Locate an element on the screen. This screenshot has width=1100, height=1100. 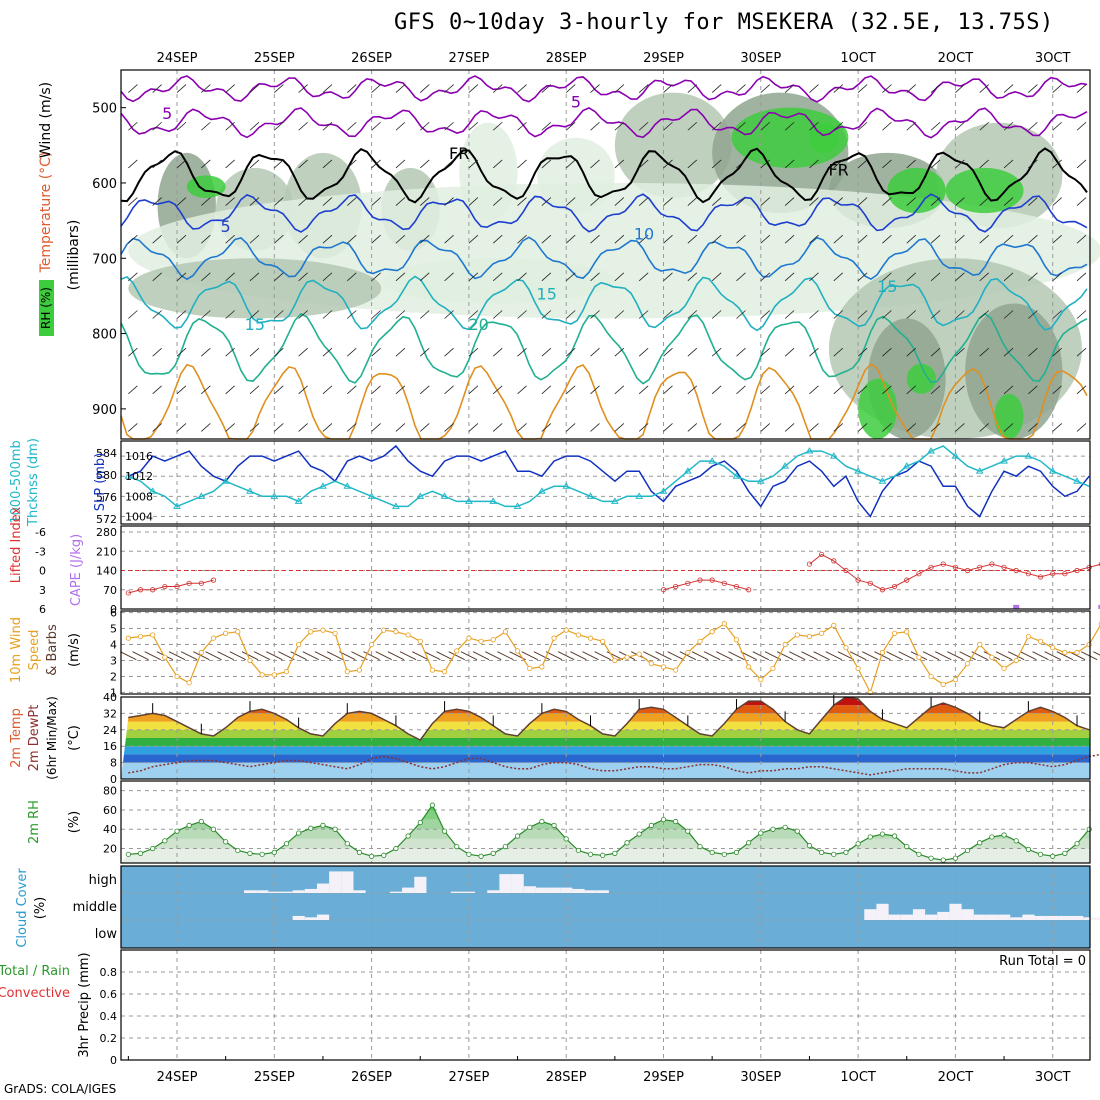
run-total-label: Run Total = 0 is located at coordinates (1042, 961).